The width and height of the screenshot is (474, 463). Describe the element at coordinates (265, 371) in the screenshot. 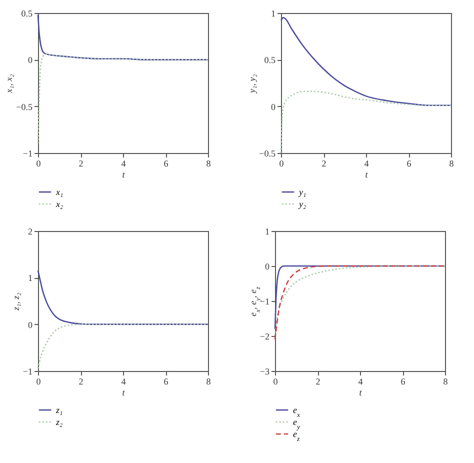

I see `y-tick-label: −3` at that location.